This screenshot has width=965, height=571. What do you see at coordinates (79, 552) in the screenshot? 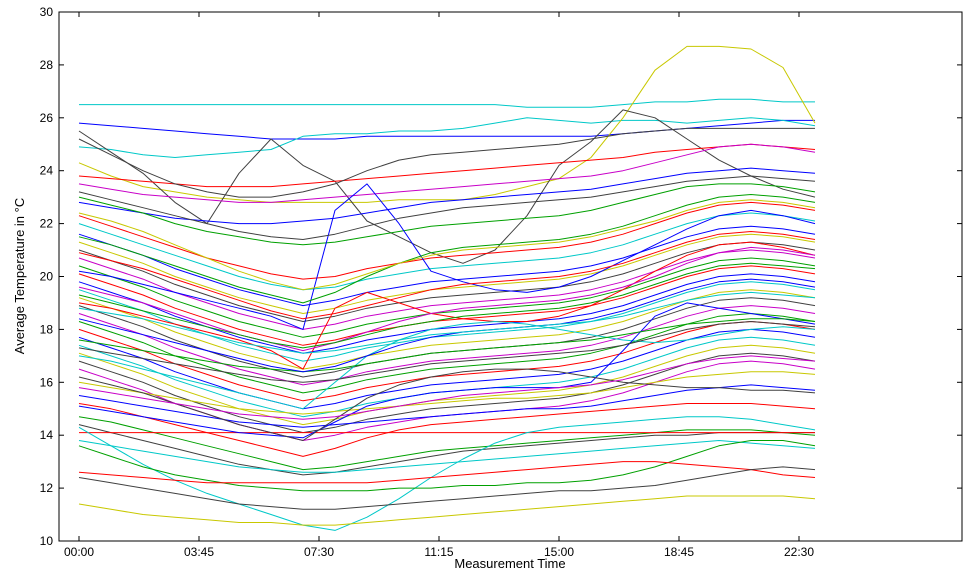
I see `x-tick-label: 00:00` at bounding box center [79, 552].